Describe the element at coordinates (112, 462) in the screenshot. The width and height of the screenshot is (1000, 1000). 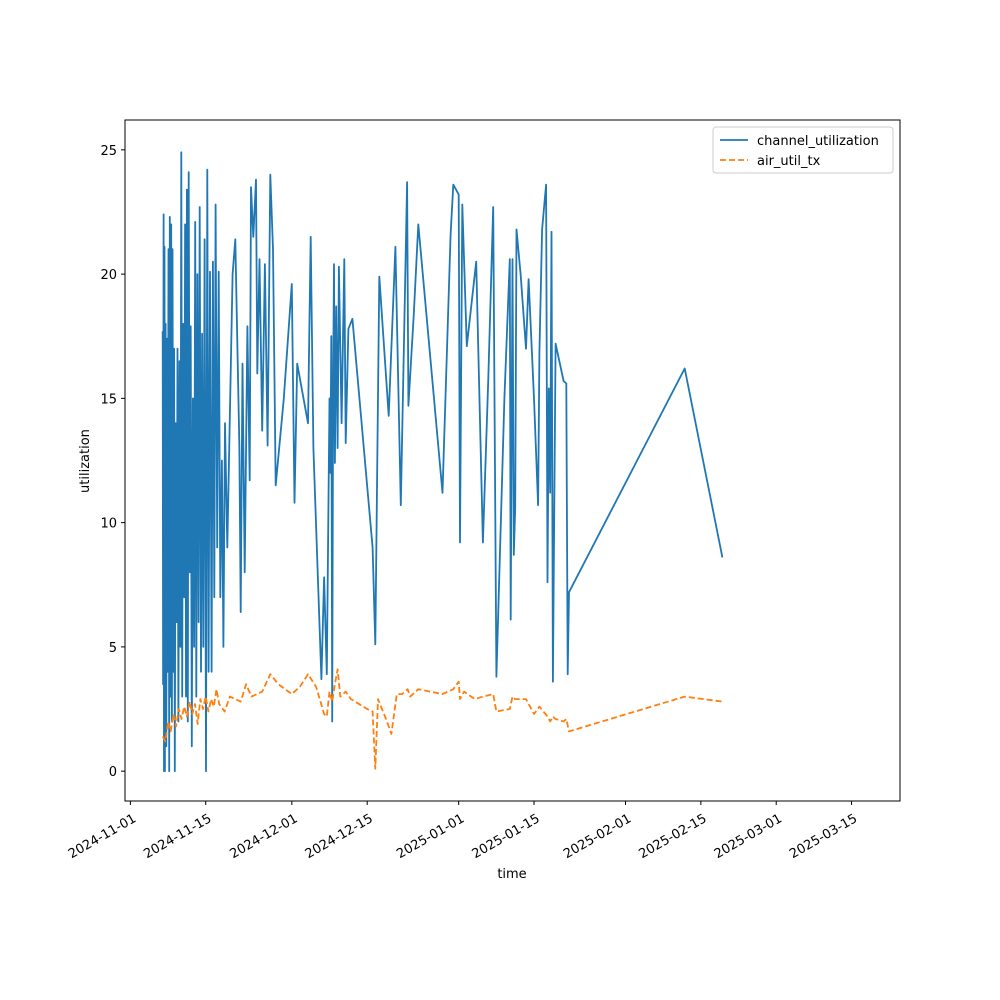
I see `y-axis: 0 5 10 15 20 25` at that location.